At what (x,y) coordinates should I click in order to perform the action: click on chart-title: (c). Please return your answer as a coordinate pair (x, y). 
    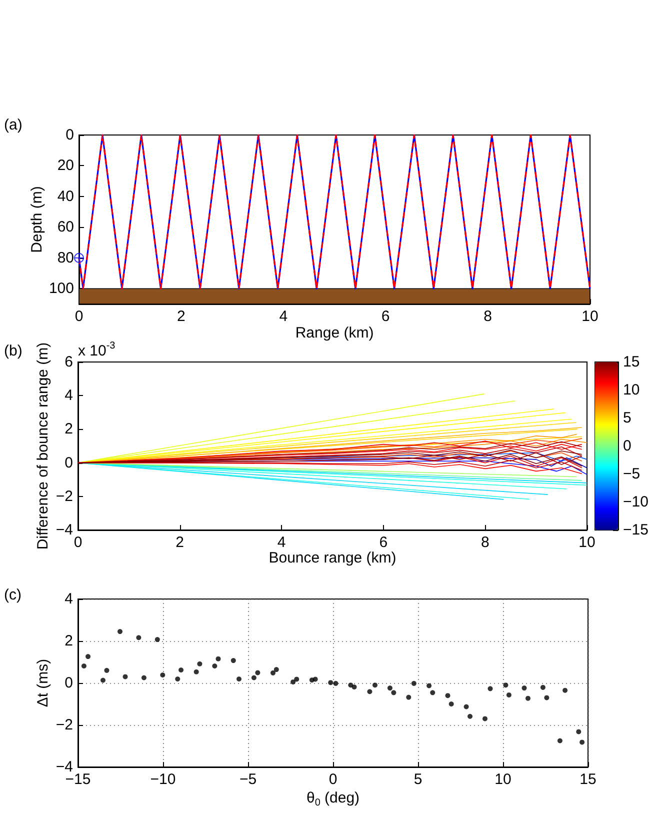
    Looking at the image, I should click on (13, 595).